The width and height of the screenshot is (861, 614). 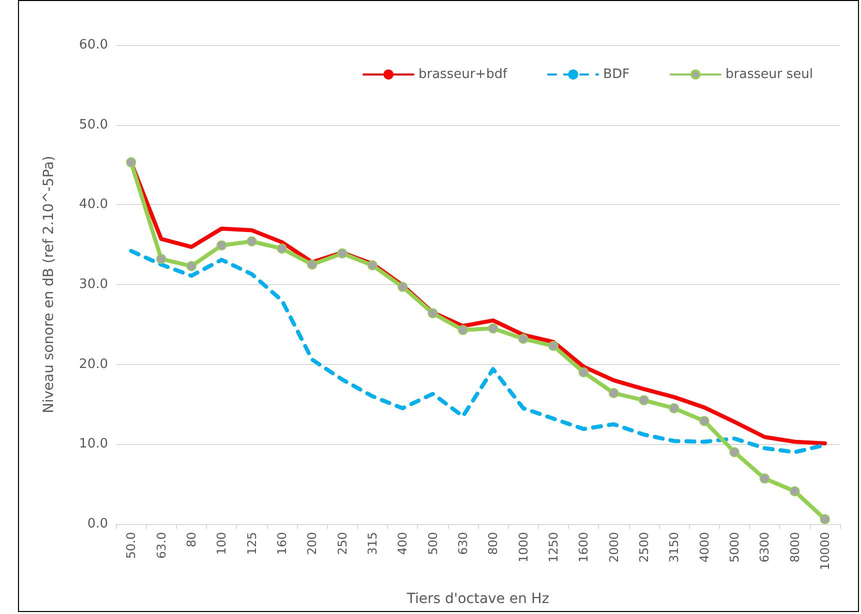 I want to click on x-tick-label: 80, so click(x=191, y=540).